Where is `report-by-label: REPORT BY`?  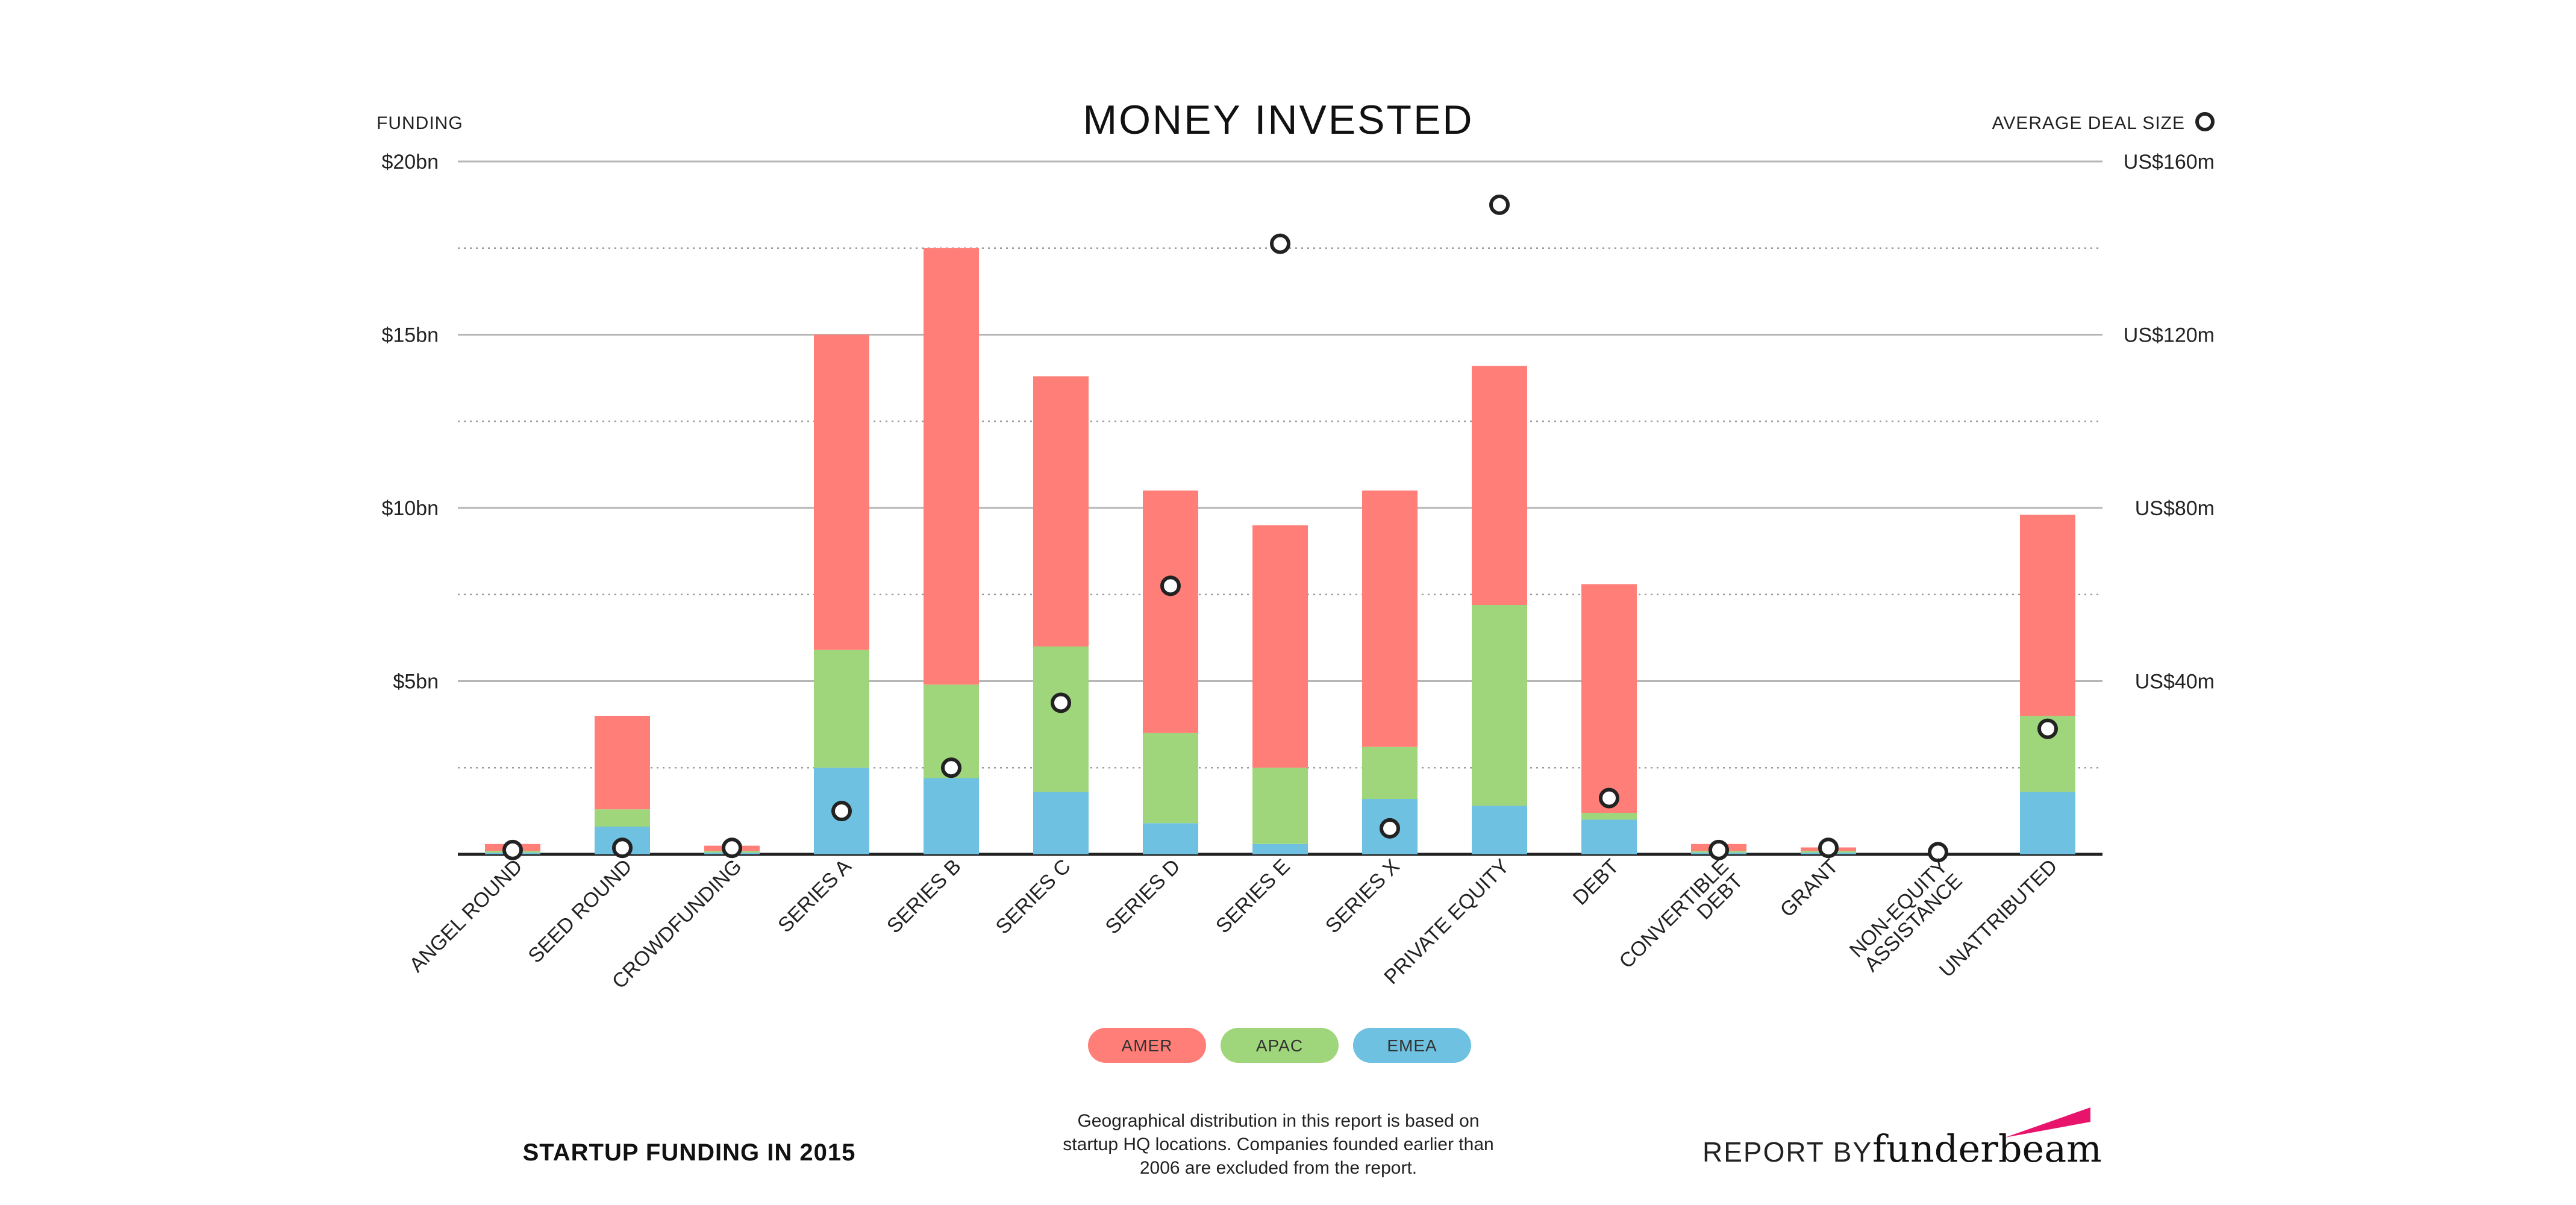
report-by-label: REPORT BY is located at coordinates (1787, 1152).